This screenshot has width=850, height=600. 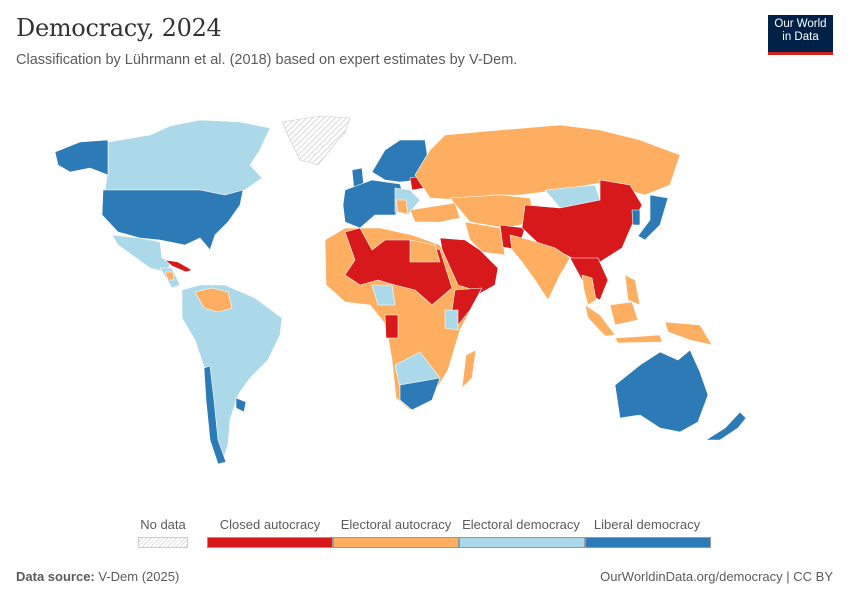 I want to click on country-mexico, so click(x=142, y=253).